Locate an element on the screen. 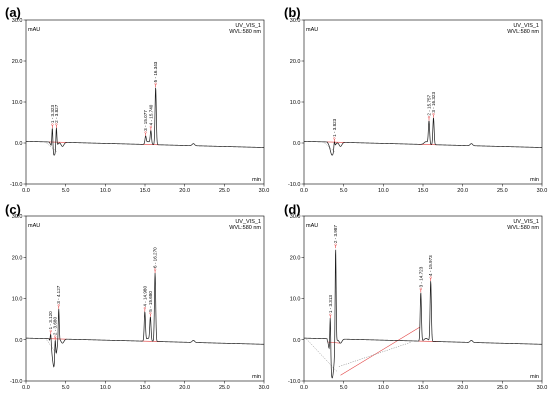 This screenshot has width=550, height=401. peak-label: 2 - 3.680 is located at coordinates (55, 326).